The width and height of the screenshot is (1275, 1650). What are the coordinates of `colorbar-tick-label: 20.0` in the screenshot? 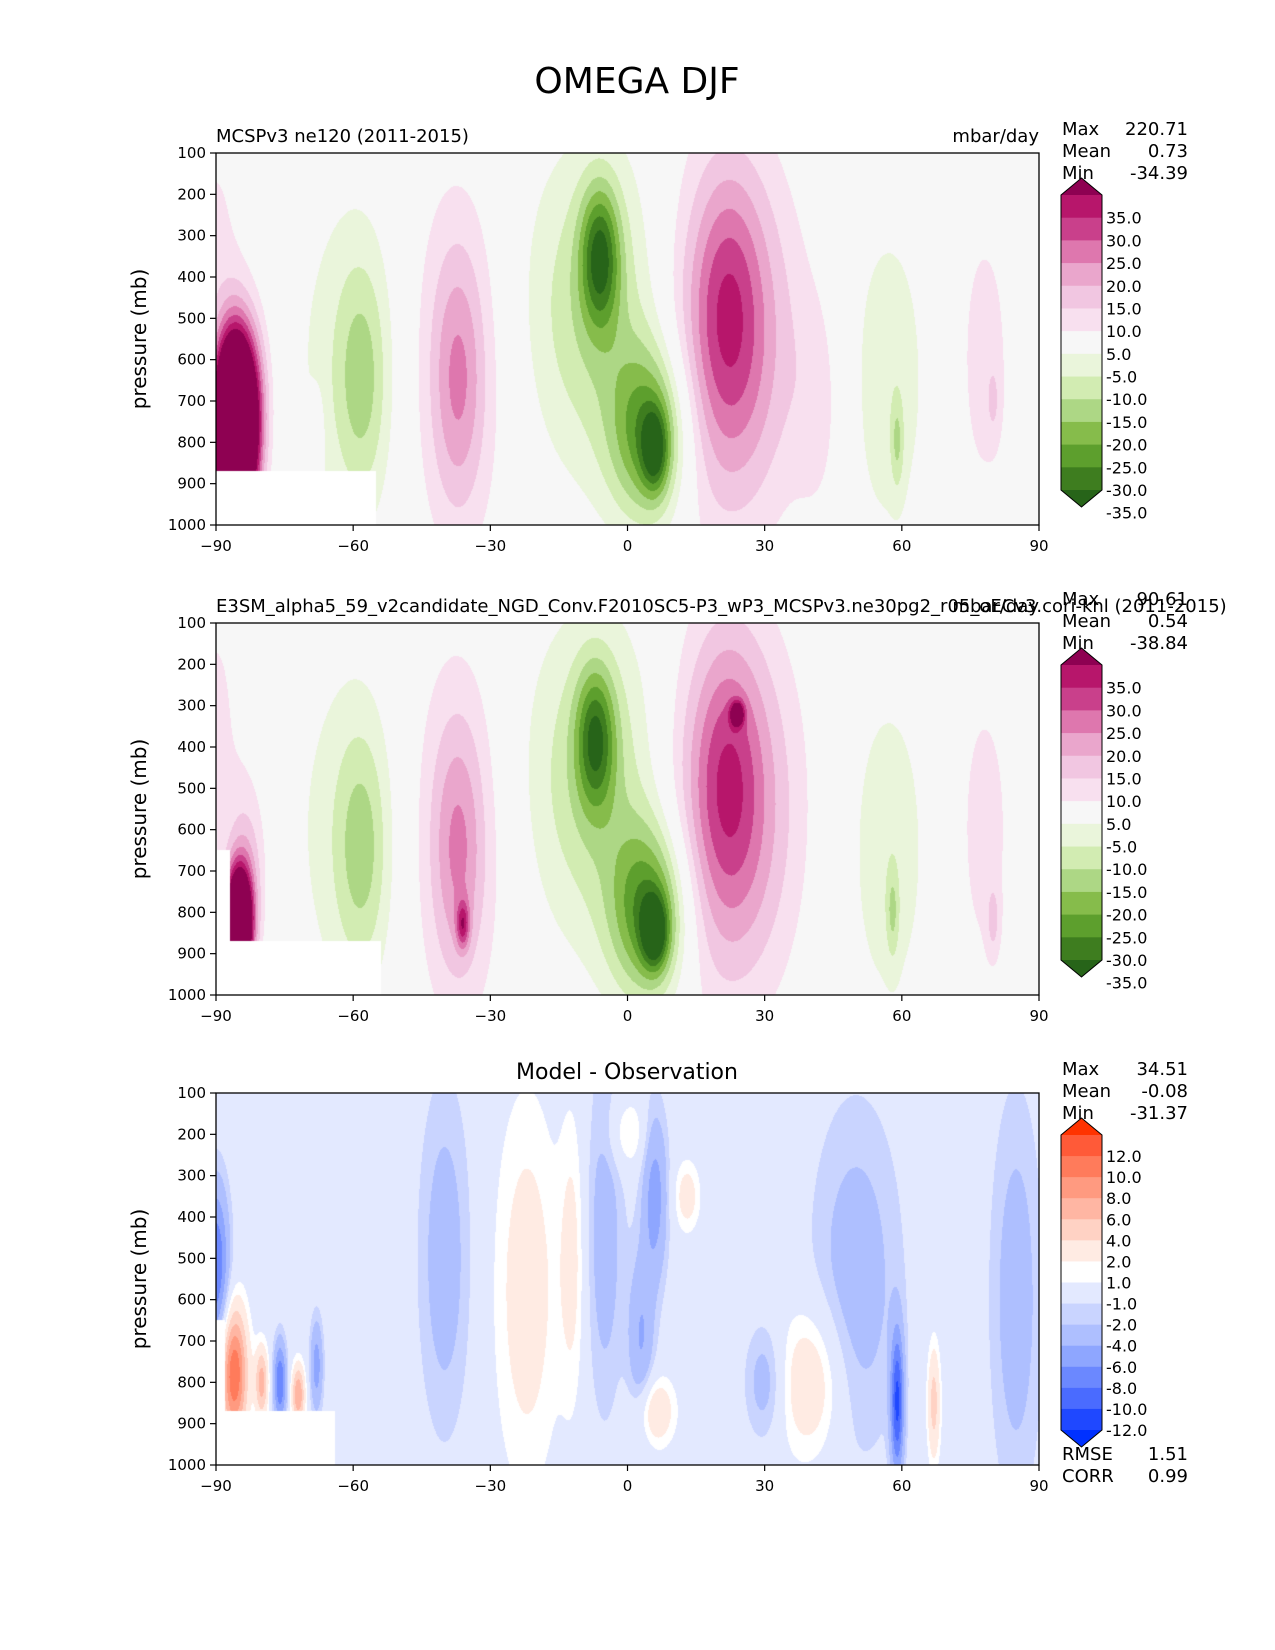 It's located at (1124, 286).